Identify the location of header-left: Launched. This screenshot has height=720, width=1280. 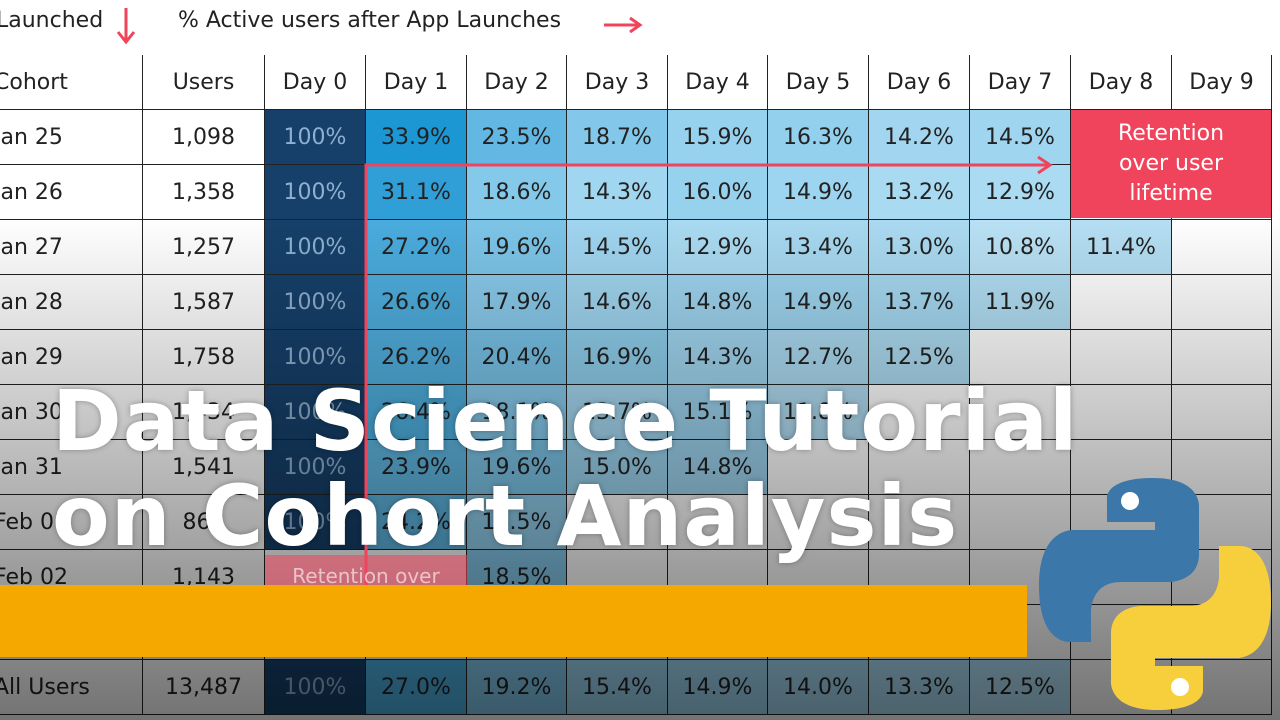
(52, 20).